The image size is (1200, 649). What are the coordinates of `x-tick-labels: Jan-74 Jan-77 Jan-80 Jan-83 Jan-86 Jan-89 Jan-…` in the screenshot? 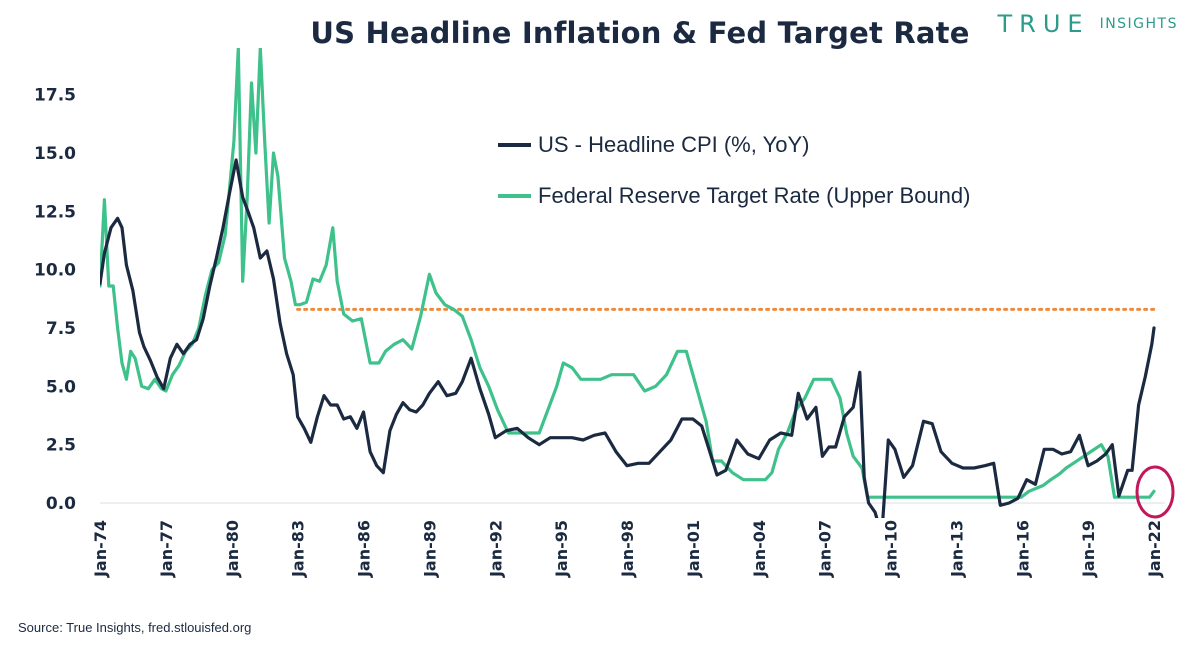 It's located at (627, 549).